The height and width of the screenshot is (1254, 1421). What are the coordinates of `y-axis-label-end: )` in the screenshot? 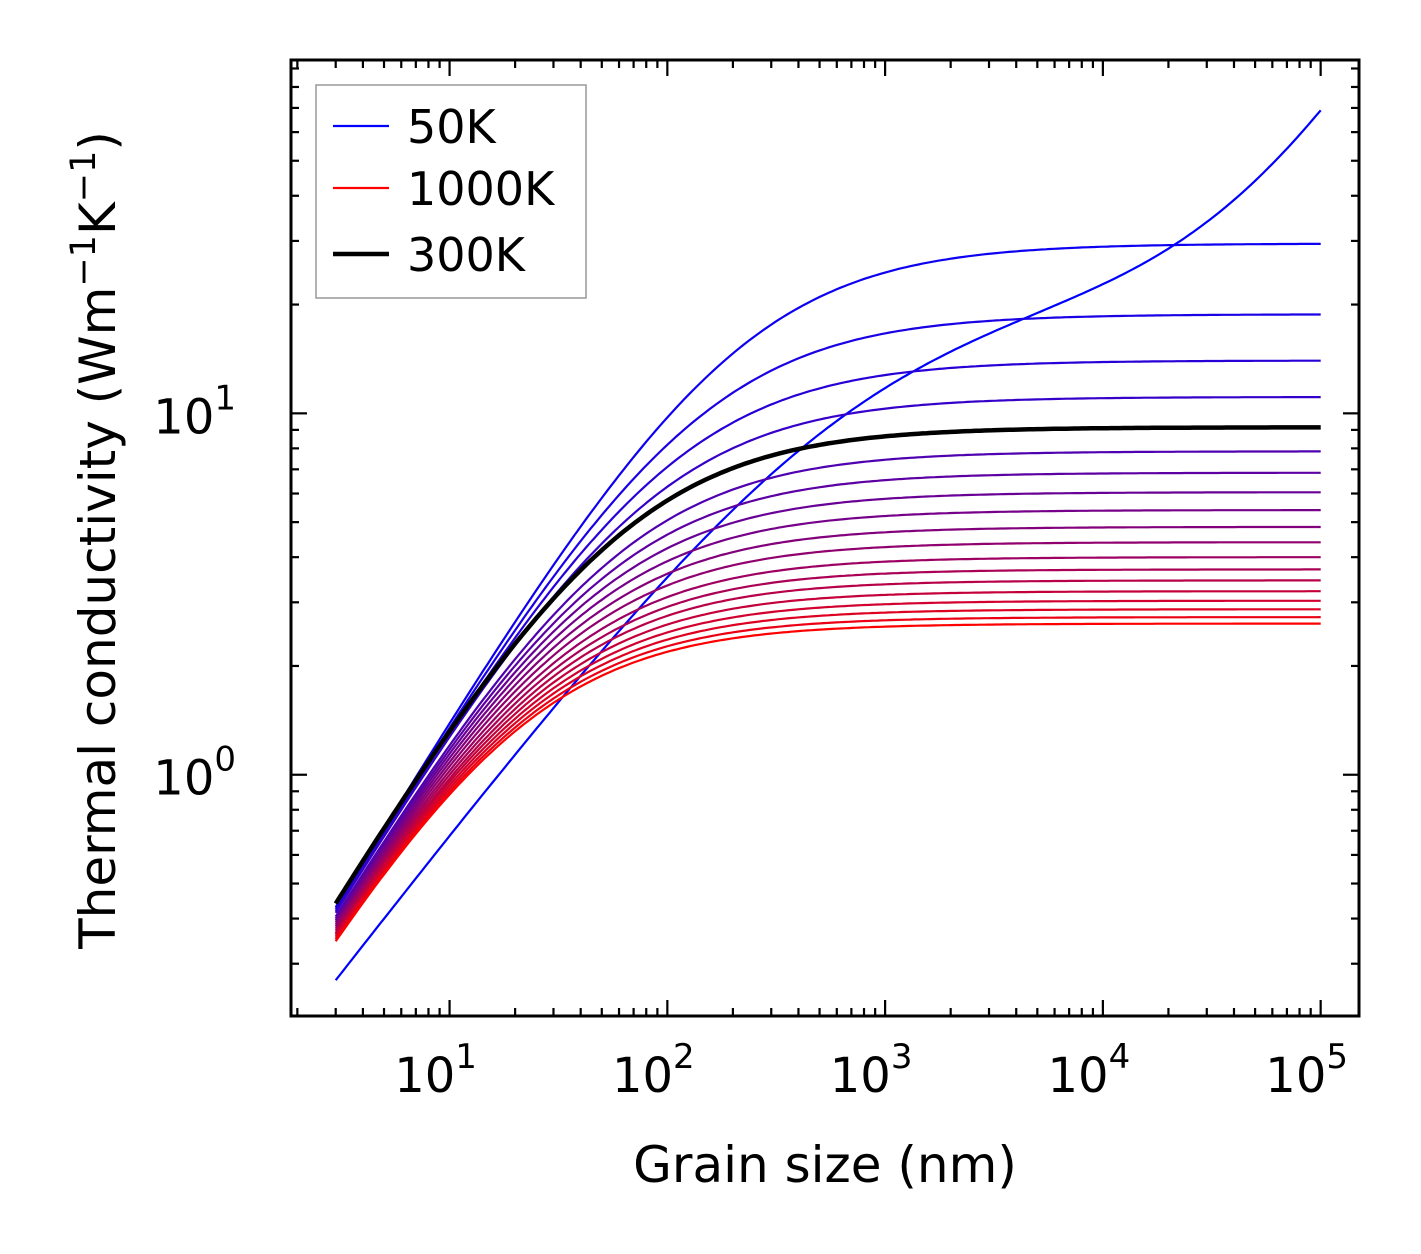 It's located at (98, 141).